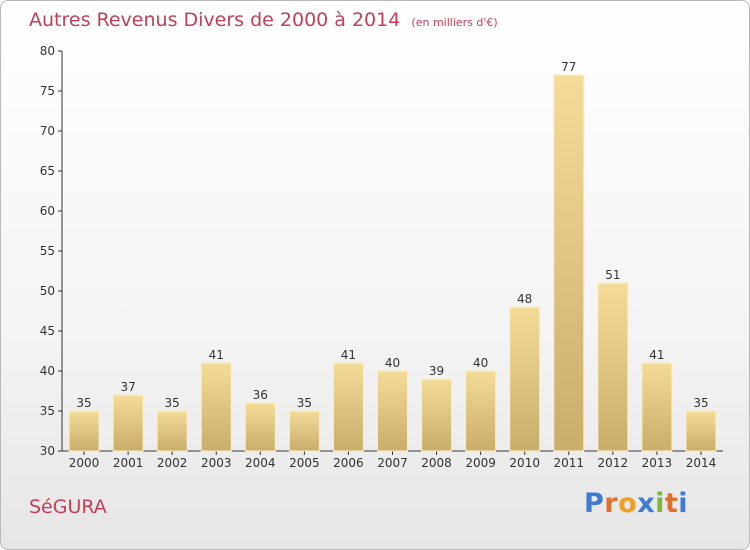 This screenshot has height=550, width=750. Describe the element at coordinates (47, 291) in the screenshot. I see `y-tick-label: 50` at that location.